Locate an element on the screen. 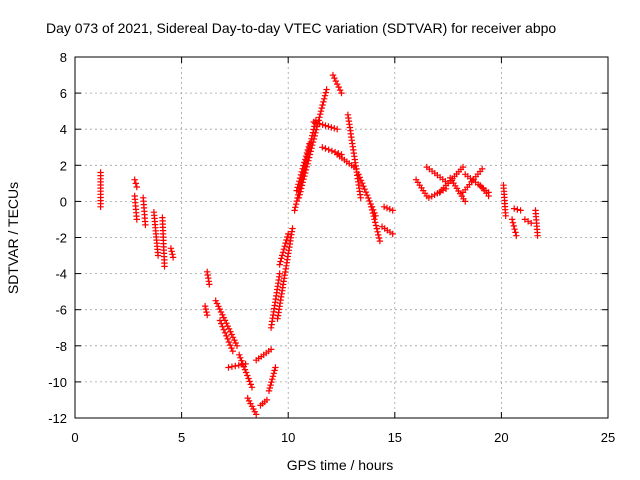  y-tick-label: 4 is located at coordinates (63, 129).